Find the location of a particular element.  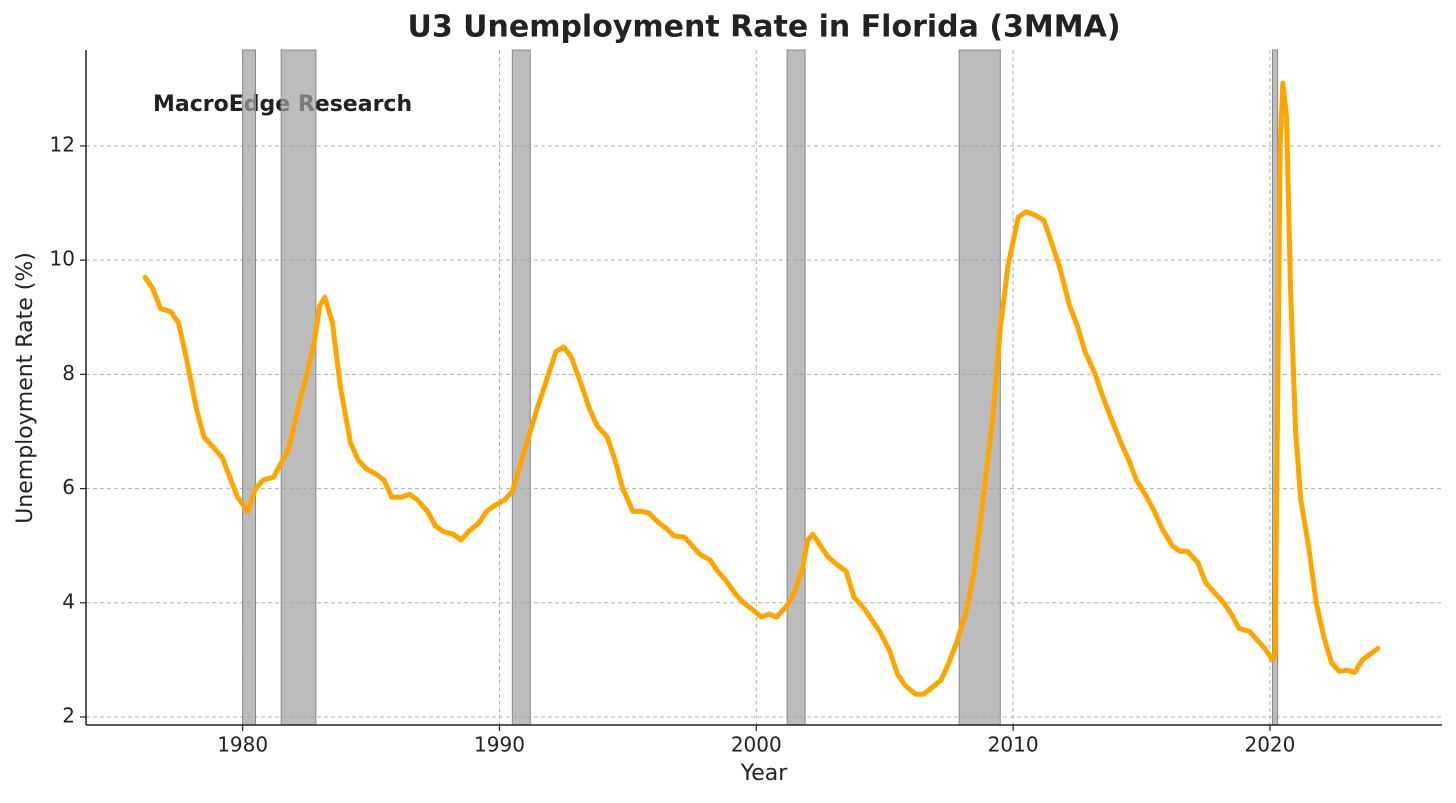

x-tick-label: 1990 is located at coordinates (499, 745).